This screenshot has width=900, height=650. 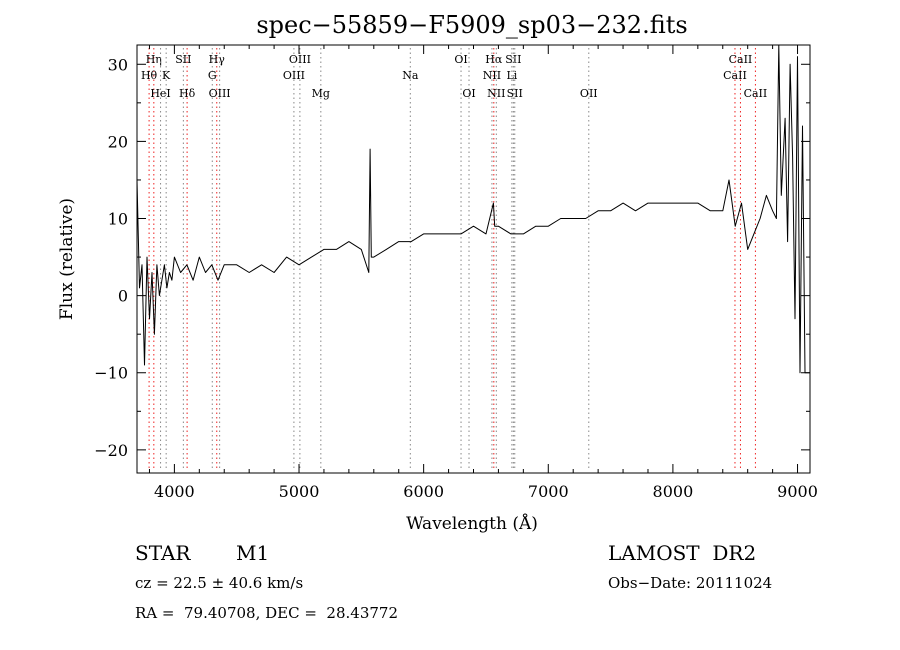 I want to click on y-tick-label-5: 30, so click(x=118, y=64).